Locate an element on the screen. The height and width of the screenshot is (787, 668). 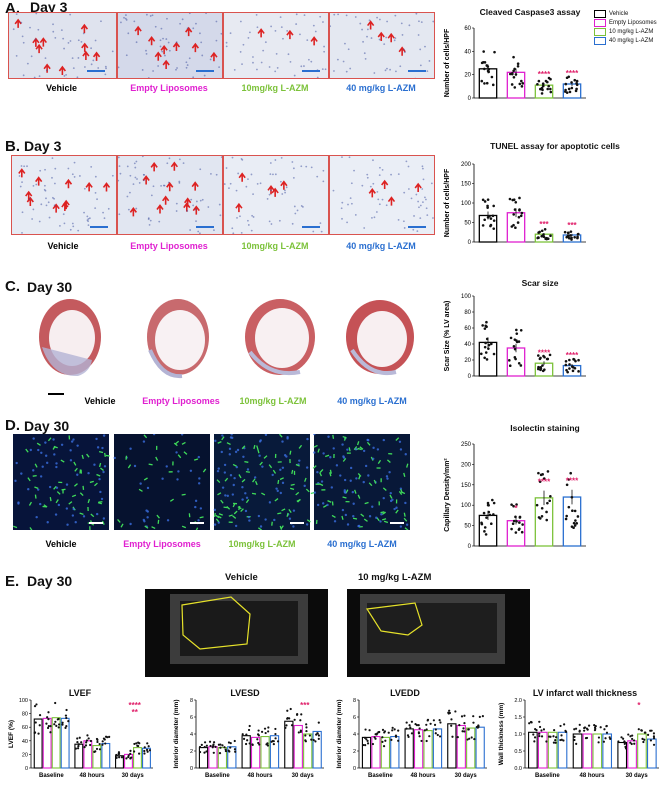
y-tick-label: 40 is located at coordinates (467, 52).